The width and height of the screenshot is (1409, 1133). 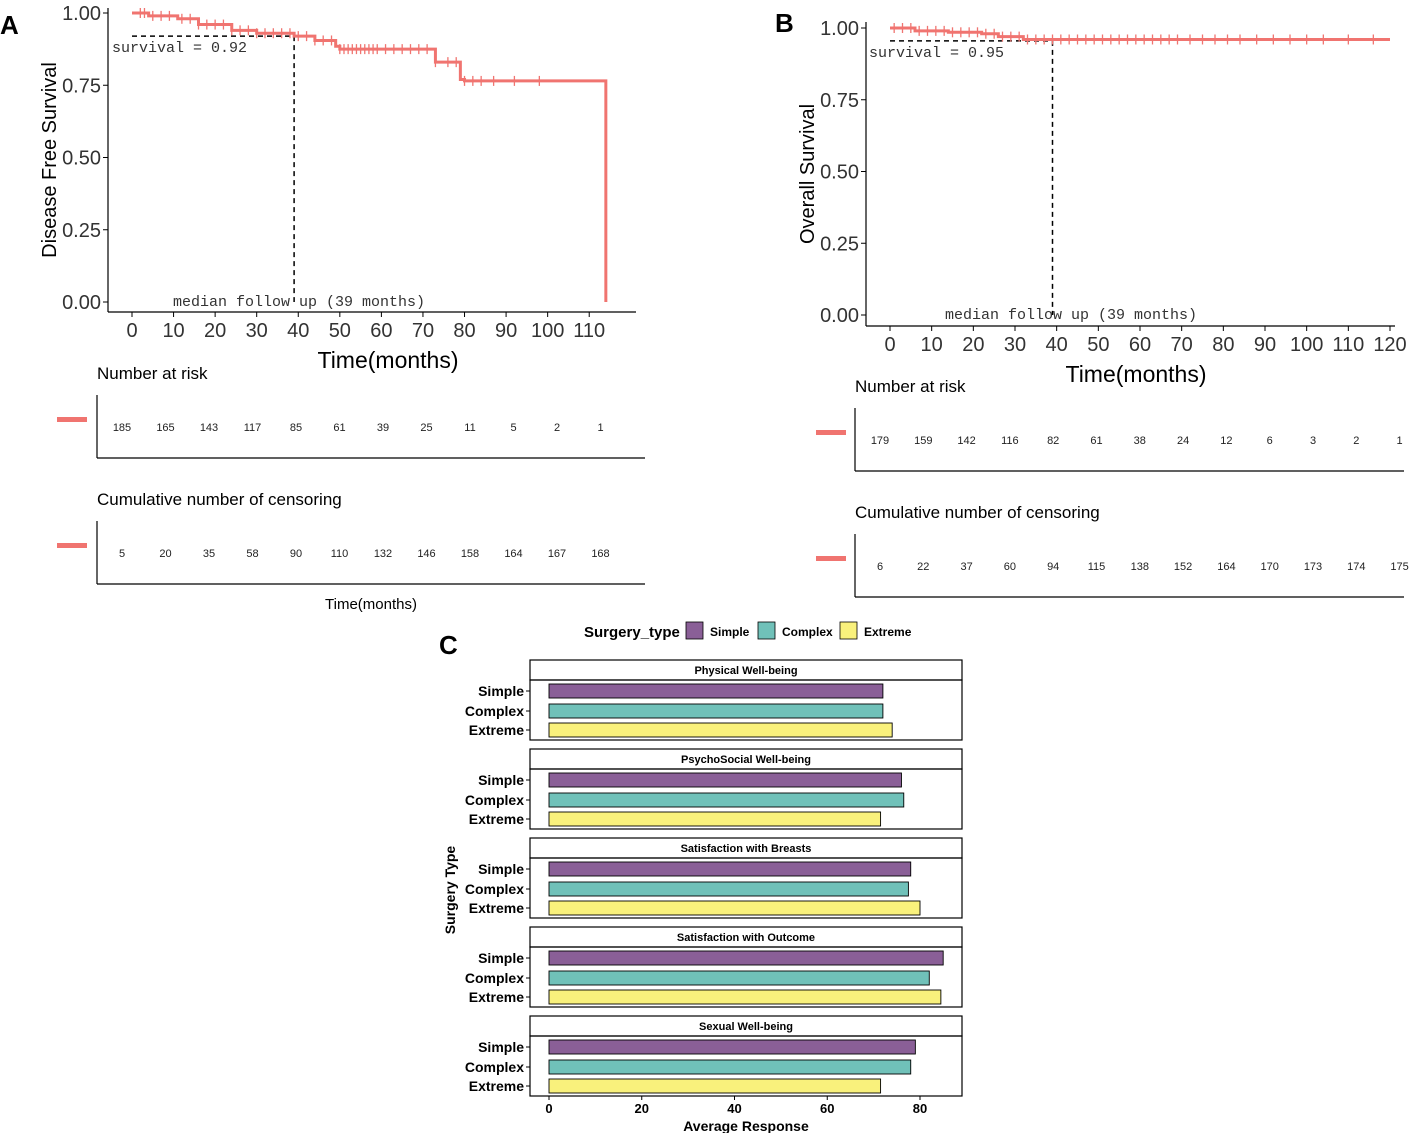 What do you see at coordinates (1226, 441) in the screenshot?
I see `panel-b-risk-table-cell: 12` at bounding box center [1226, 441].